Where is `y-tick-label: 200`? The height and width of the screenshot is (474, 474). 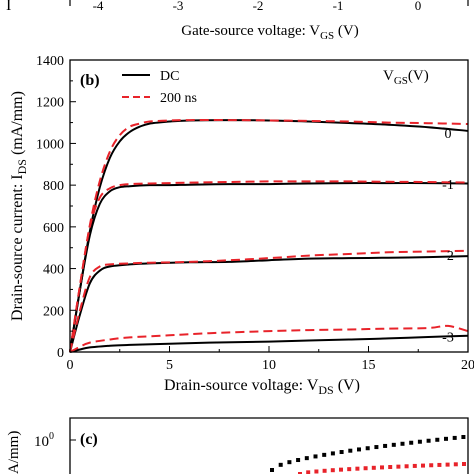
y-tick-label: 200 is located at coordinates (53, 311).